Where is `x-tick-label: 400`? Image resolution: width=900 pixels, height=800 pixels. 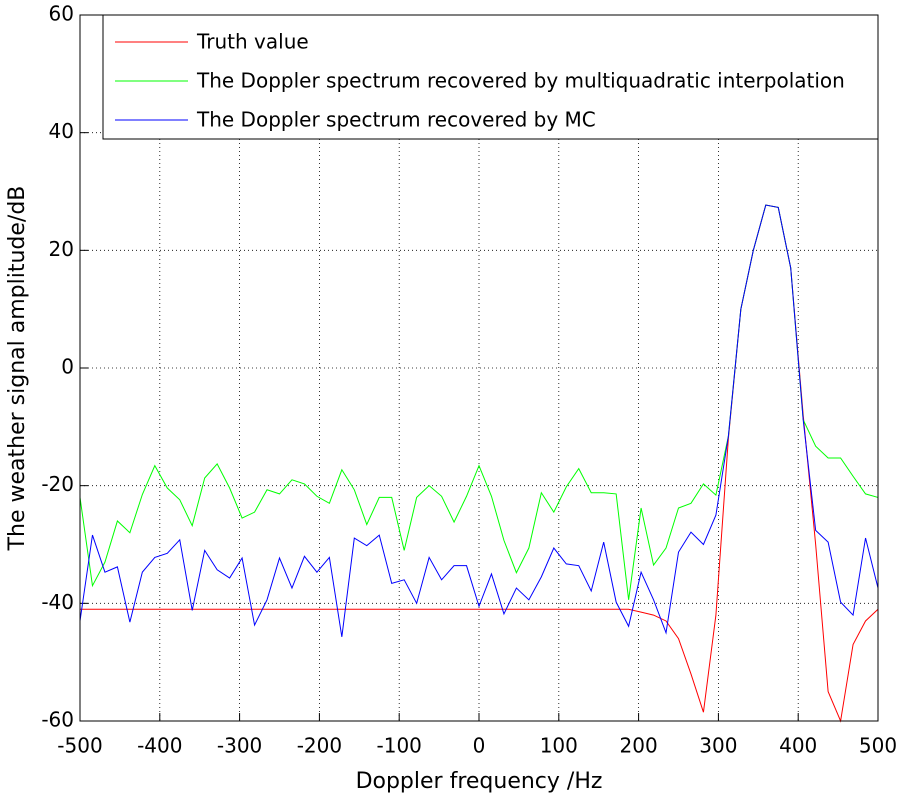
x-tick-label: 400 is located at coordinates (798, 746).